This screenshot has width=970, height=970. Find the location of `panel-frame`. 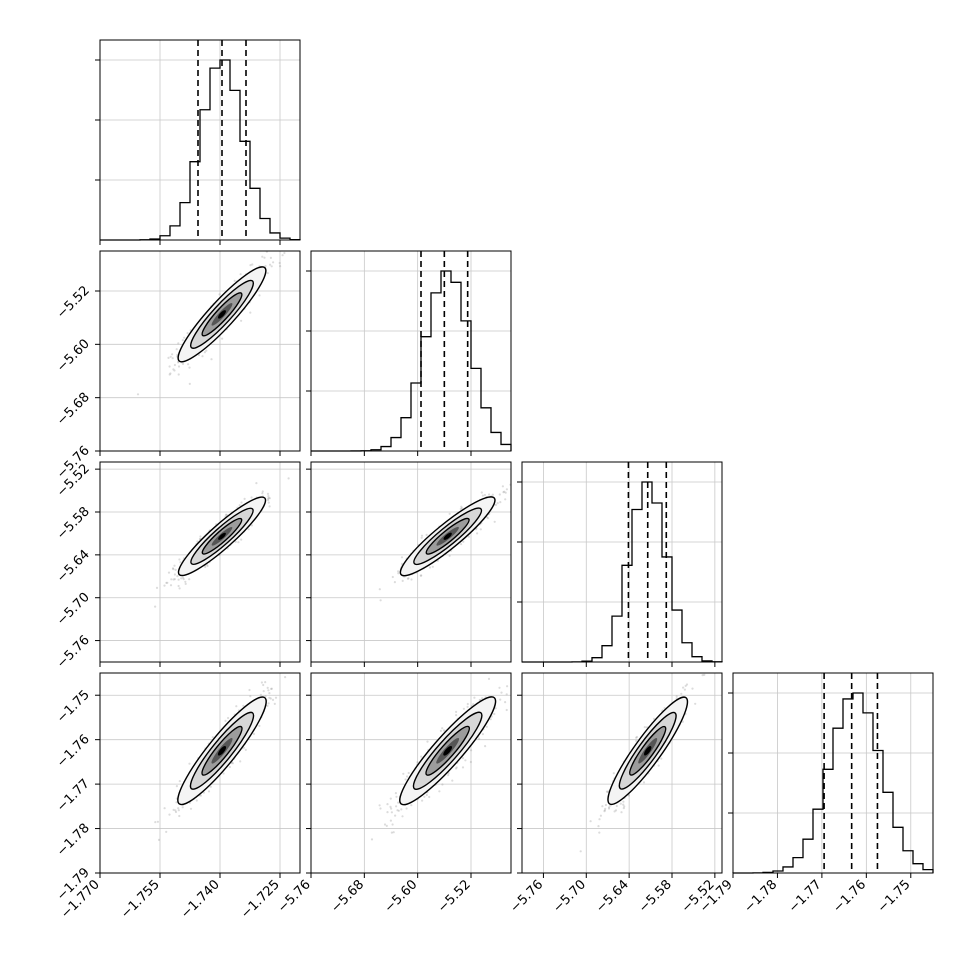

panel-frame is located at coordinates (200, 351).